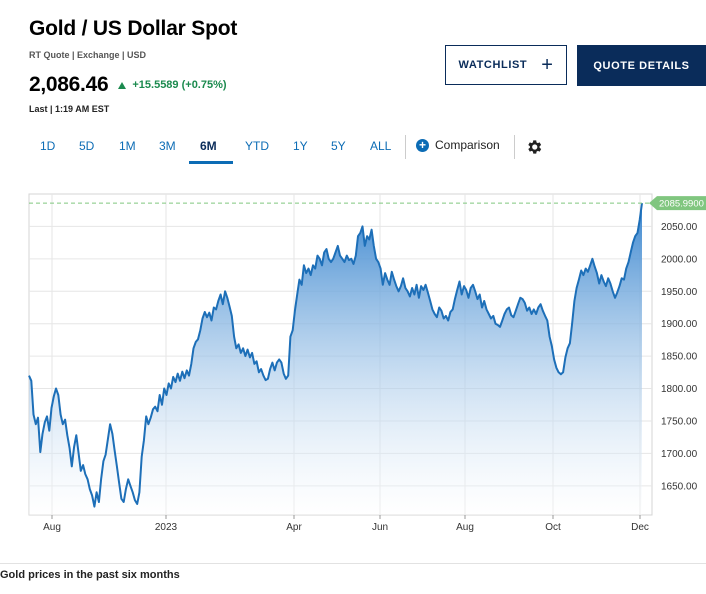 This screenshot has height=594, width=706. Describe the element at coordinates (679, 454) in the screenshot. I see `y-tick-label: 1700.00` at that location.